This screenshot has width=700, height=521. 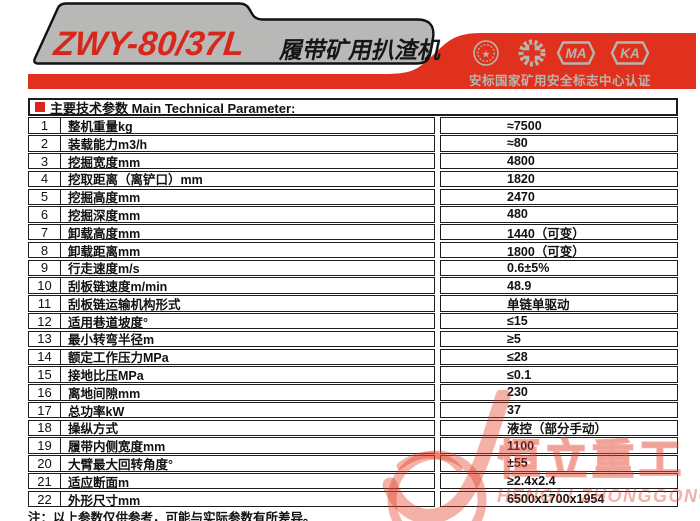 I want to click on row-left-box: 15 接地比压MPa, so click(x=231, y=374).